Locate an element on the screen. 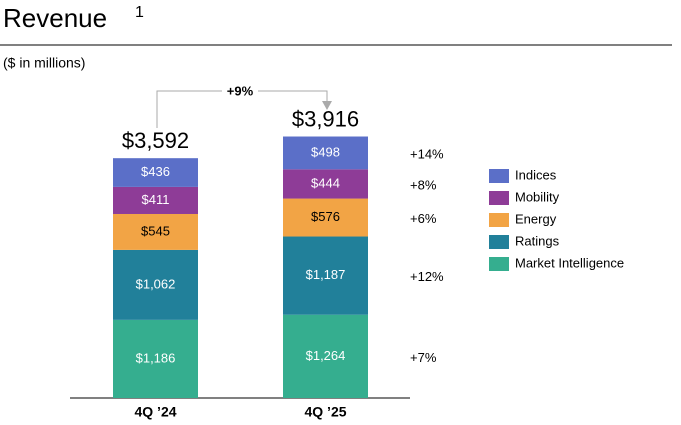 The width and height of the screenshot is (681, 425). legend-label: Market Intelligence is located at coordinates (569, 262).